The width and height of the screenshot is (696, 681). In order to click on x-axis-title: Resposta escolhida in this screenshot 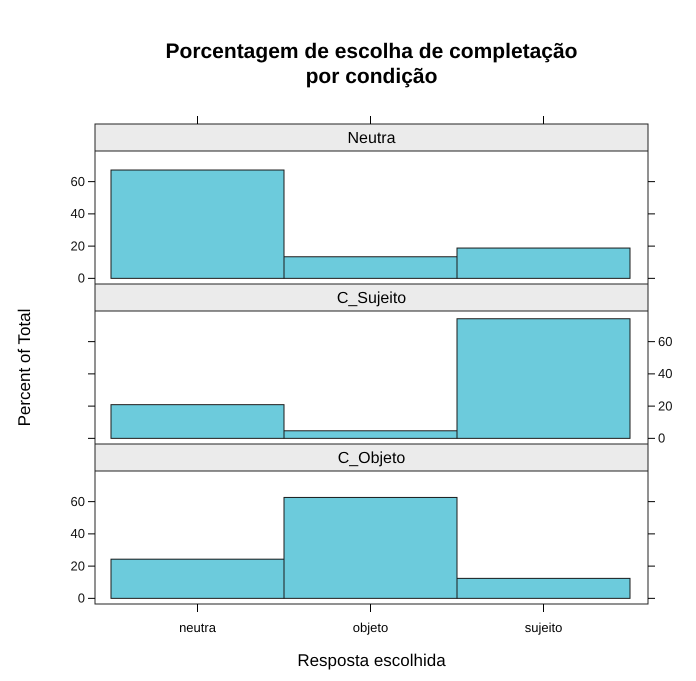, I will do `click(371, 660)`.